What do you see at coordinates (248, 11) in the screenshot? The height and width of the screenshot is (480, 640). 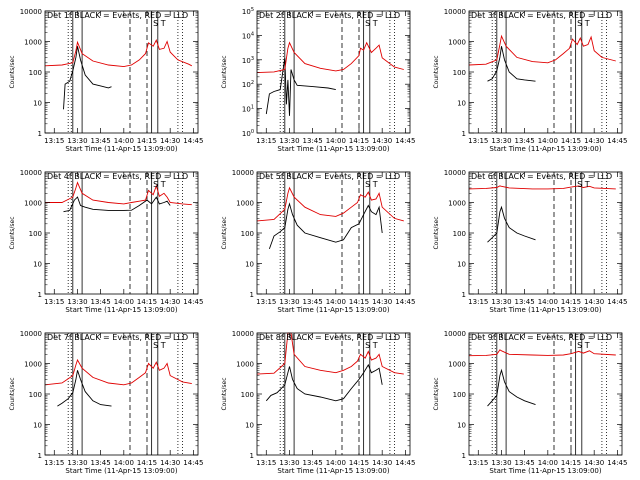 I see `y-tick-label: 10⁵` at bounding box center [248, 11].